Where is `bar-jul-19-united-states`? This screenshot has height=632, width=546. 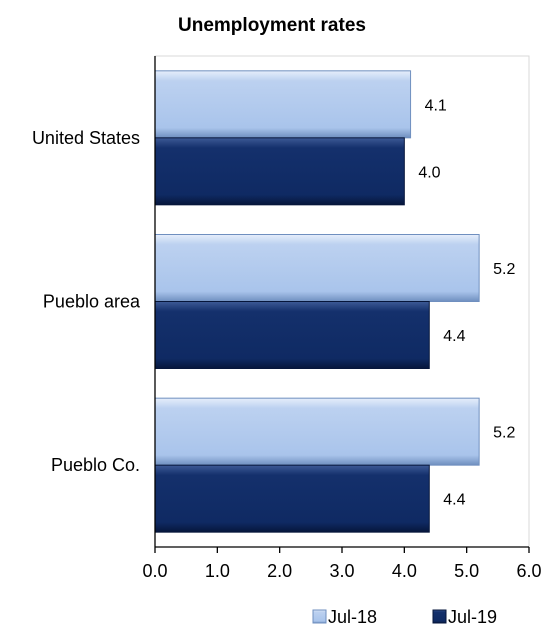
bar-jul-19-united-states is located at coordinates (279, 171).